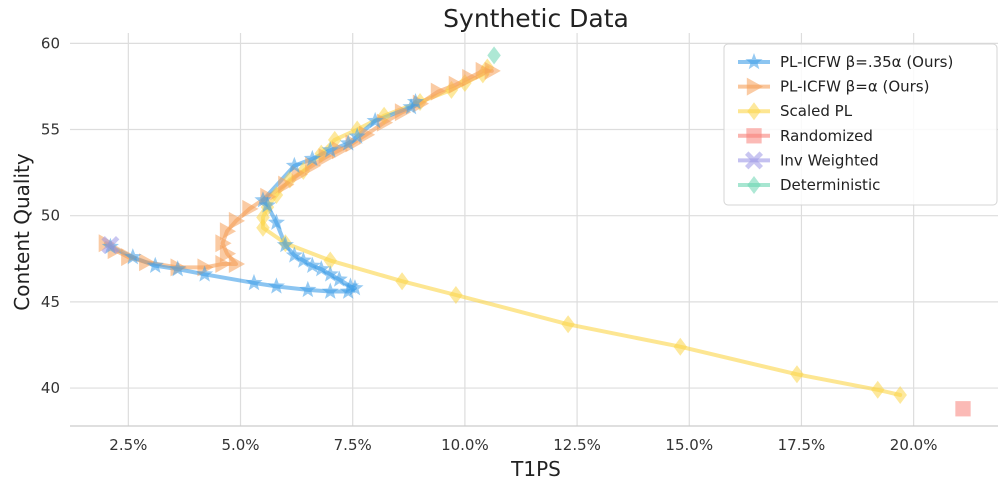 This screenshot has height=483, width=1000. Describe the element at coordinates (50, 388) in the screenshot. I see `y-tick-label: 40` at that location.